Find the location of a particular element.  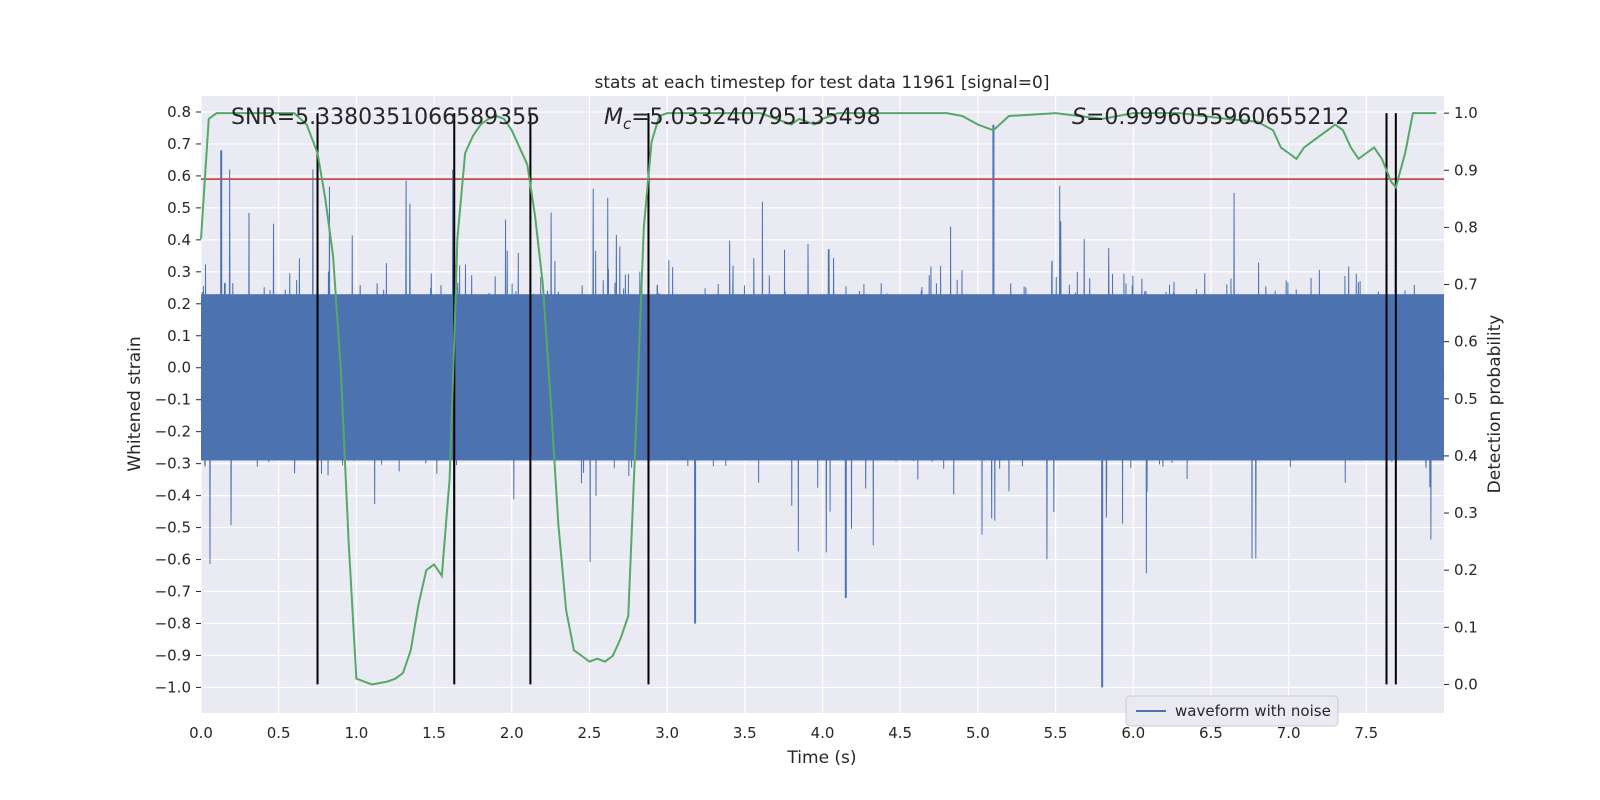

y-right-tick-label: 0.6 is located at coordinates (1466, 342).